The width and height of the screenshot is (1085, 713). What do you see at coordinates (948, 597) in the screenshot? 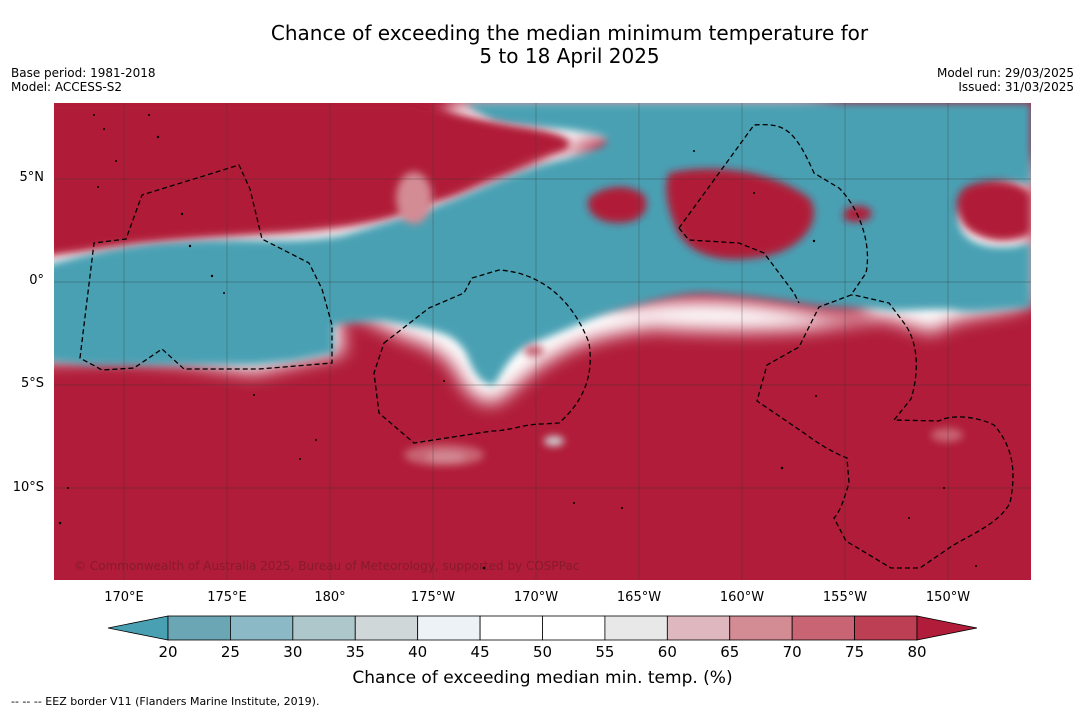
I see `lon-label-150w: 150°W` at bounding box center [948, 597].